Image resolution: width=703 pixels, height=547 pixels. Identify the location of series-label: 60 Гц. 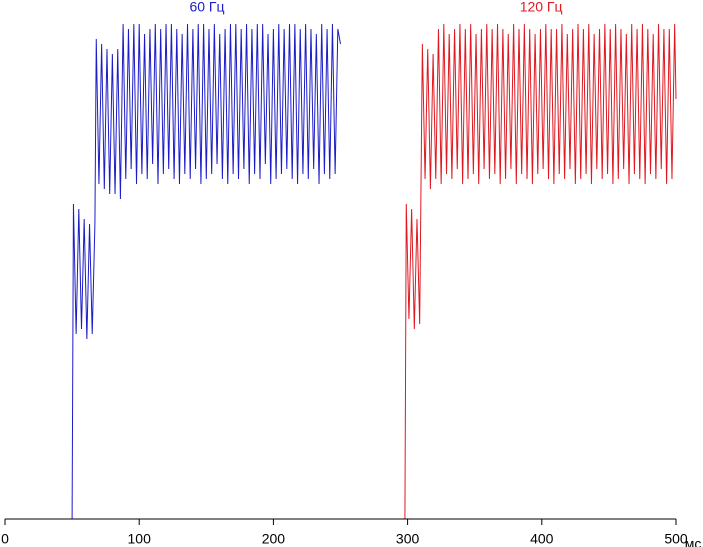
(206, 7).